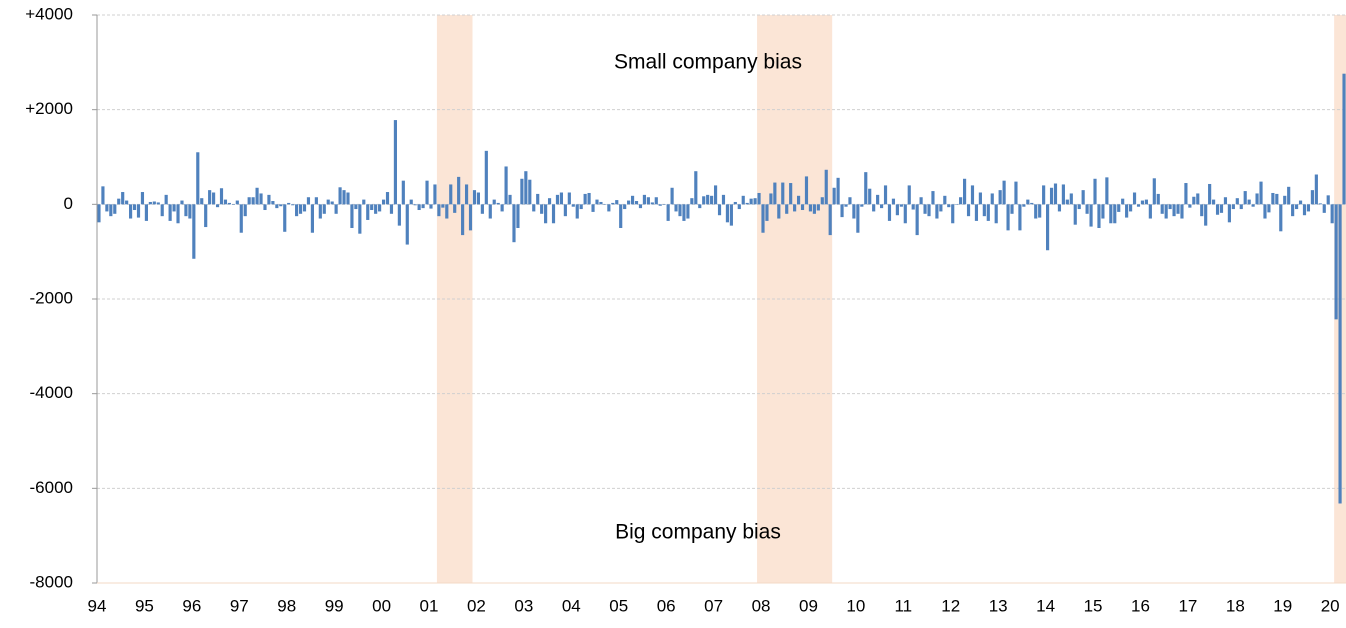 The width and height of the screenshot is (1346, 628). I want to click on x-tick-label: 98, so click(286, 605).